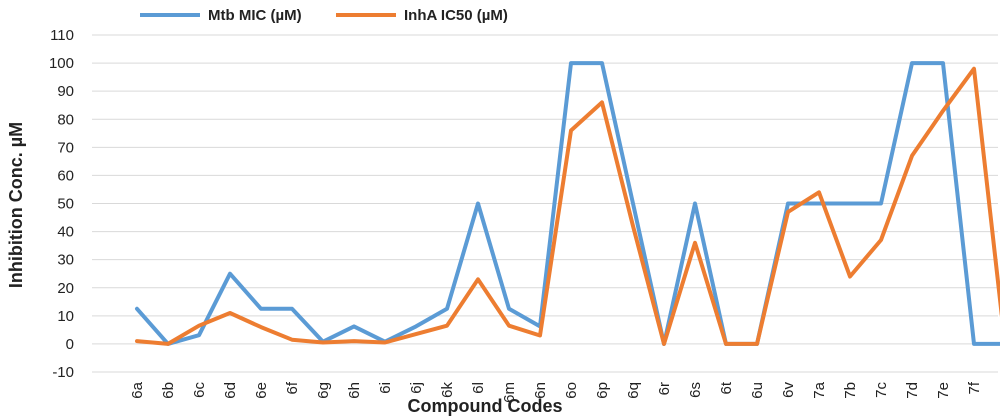  What do you see at coordinates (16, 205) in the screenshot?
I see `y-axis-title: Inhibition Conc. µM` at bounding box center [16, 205].